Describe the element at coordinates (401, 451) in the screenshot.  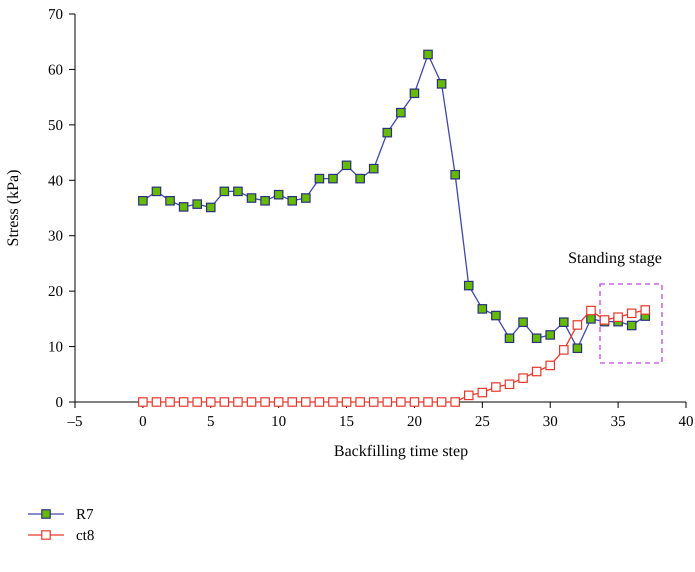
I see `x-axis-title: Backfilling time step` at that location.